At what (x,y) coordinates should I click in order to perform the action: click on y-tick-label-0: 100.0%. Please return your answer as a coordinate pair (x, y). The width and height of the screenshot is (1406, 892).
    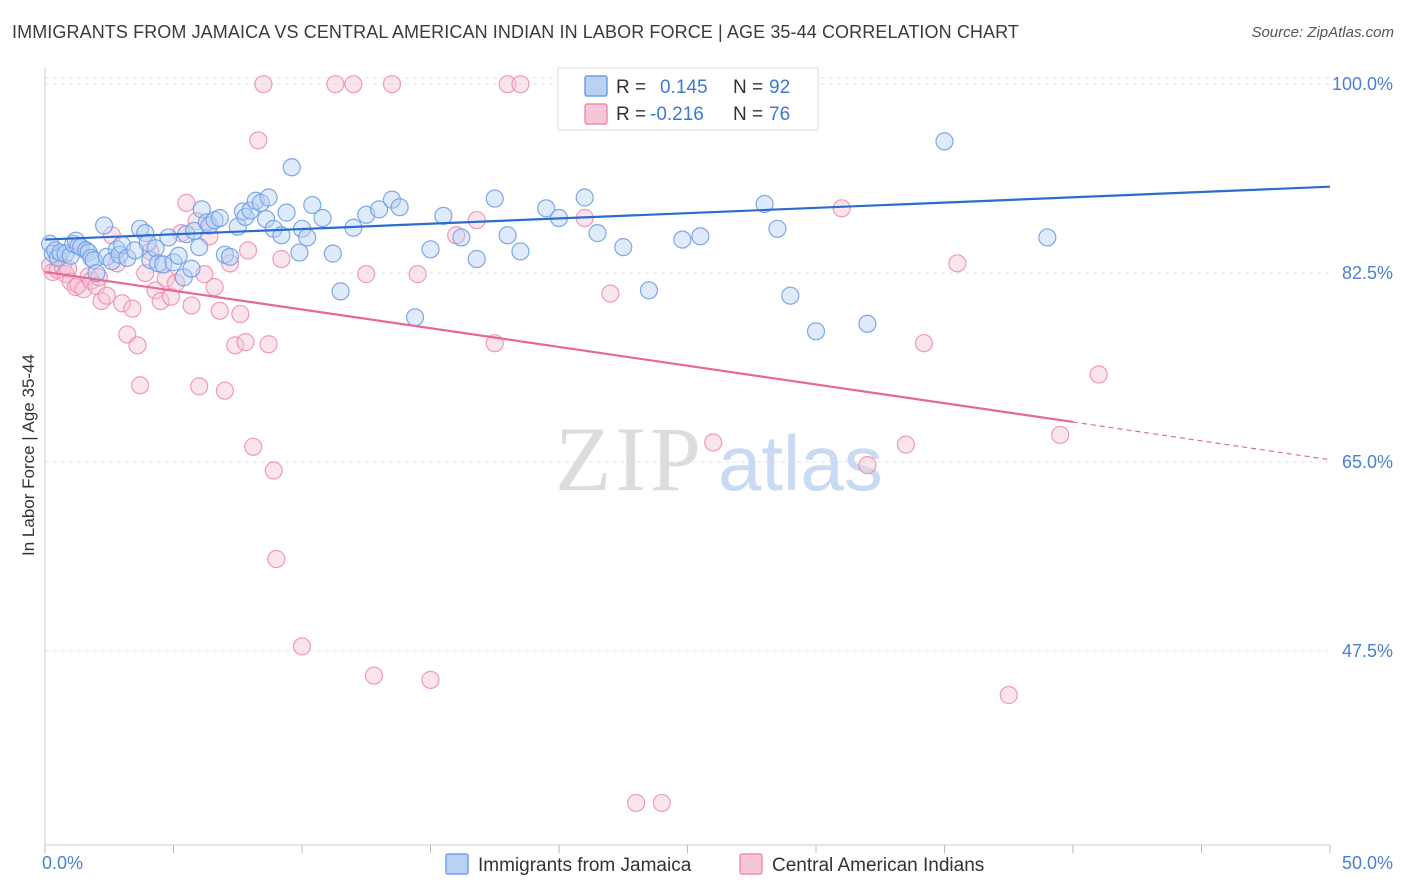
    Looking at the image, I should click on (1362, 84).